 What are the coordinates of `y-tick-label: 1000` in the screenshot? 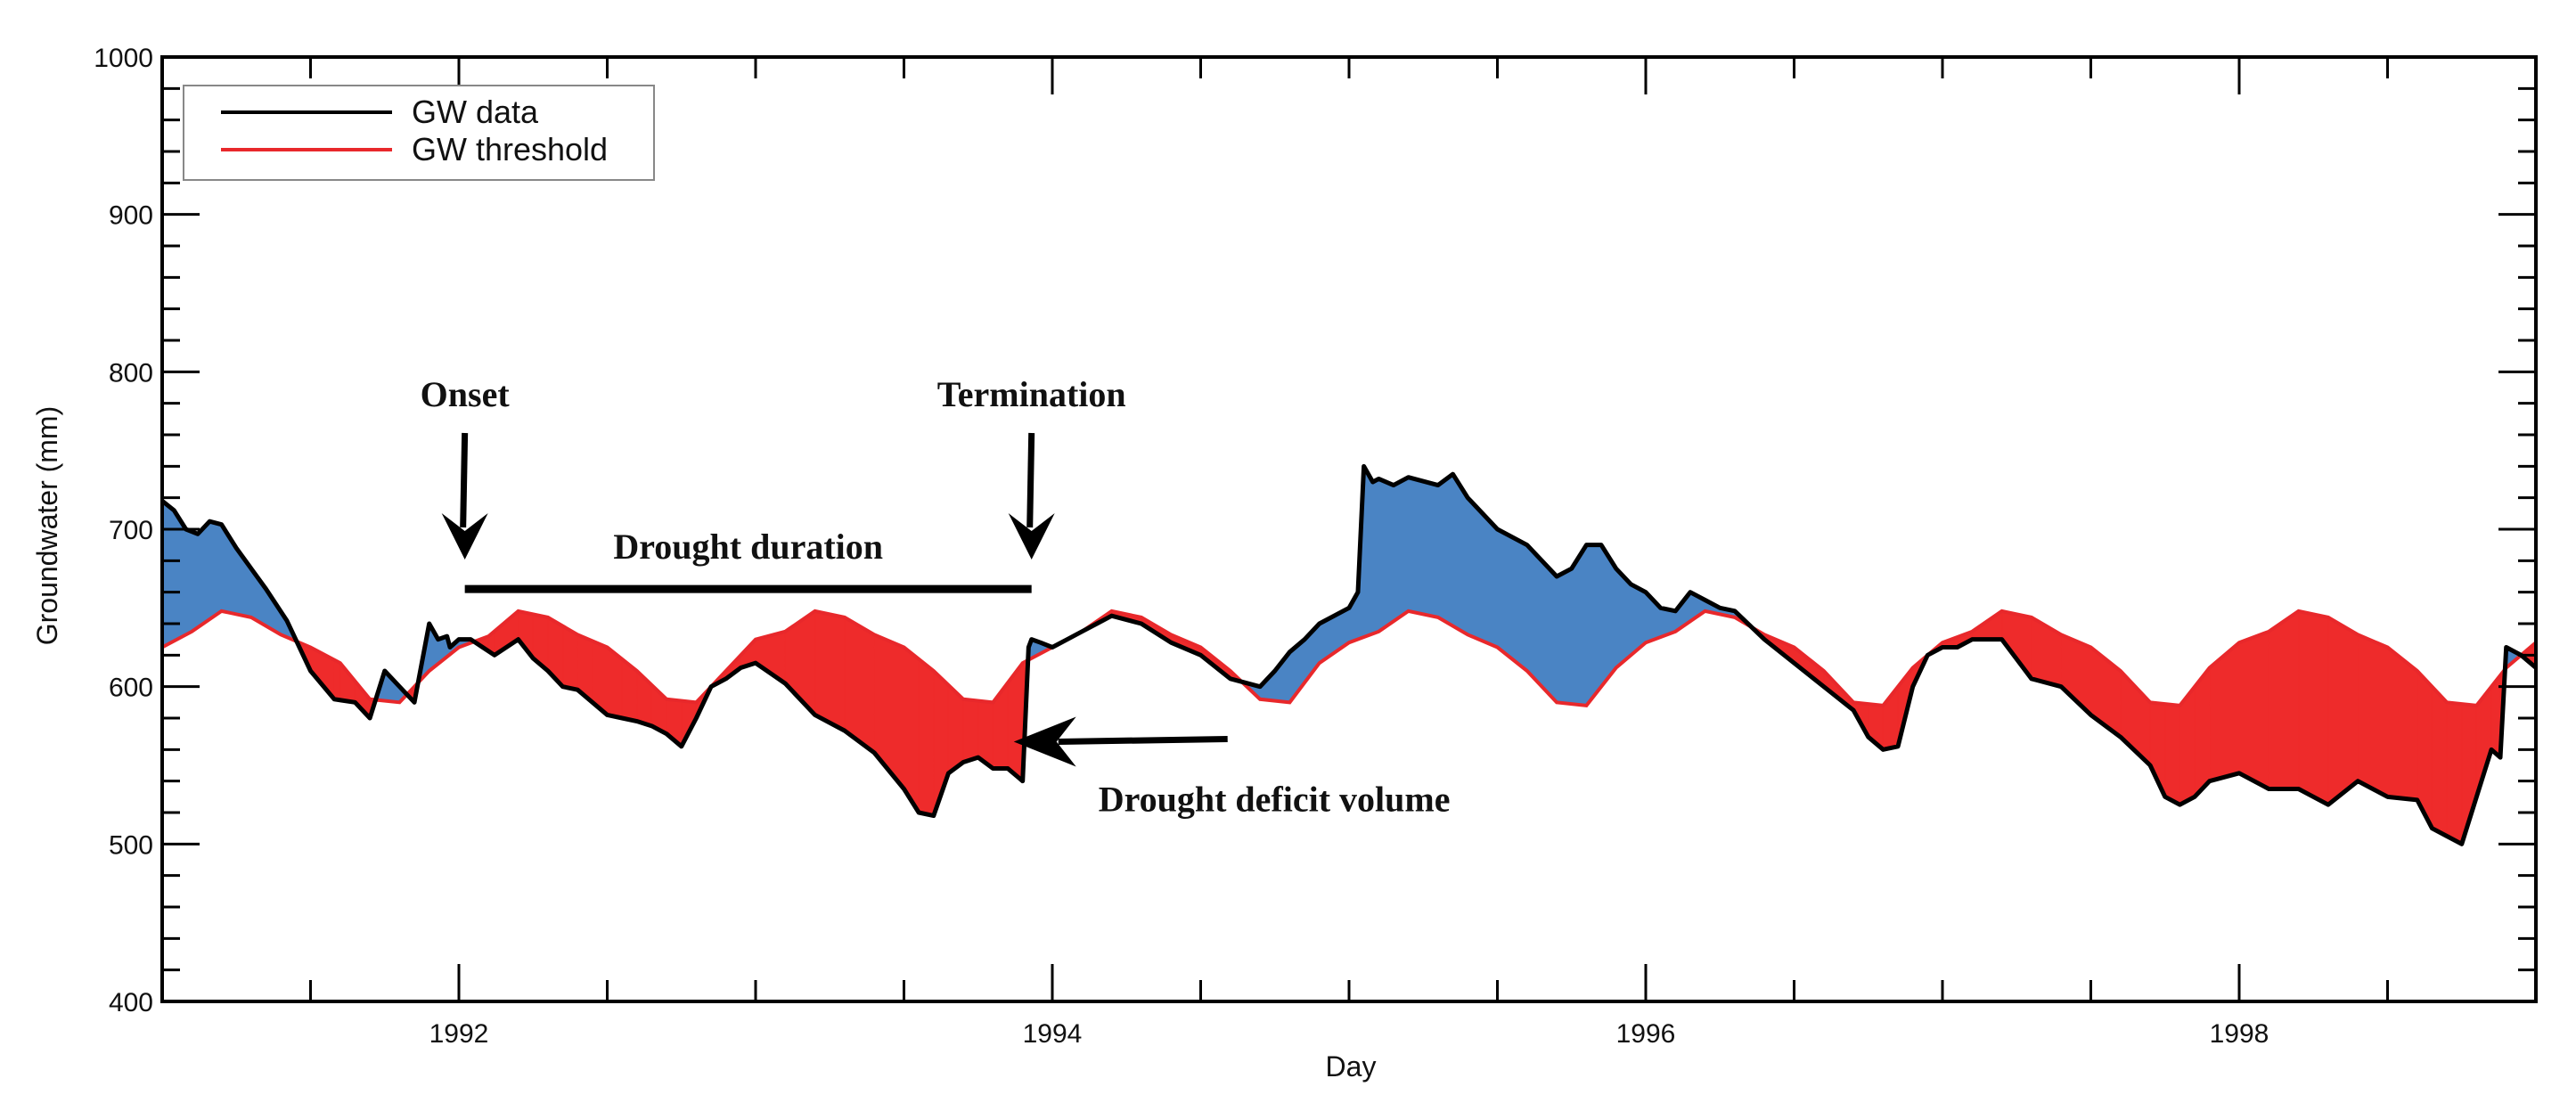 It's located at (123, 58).